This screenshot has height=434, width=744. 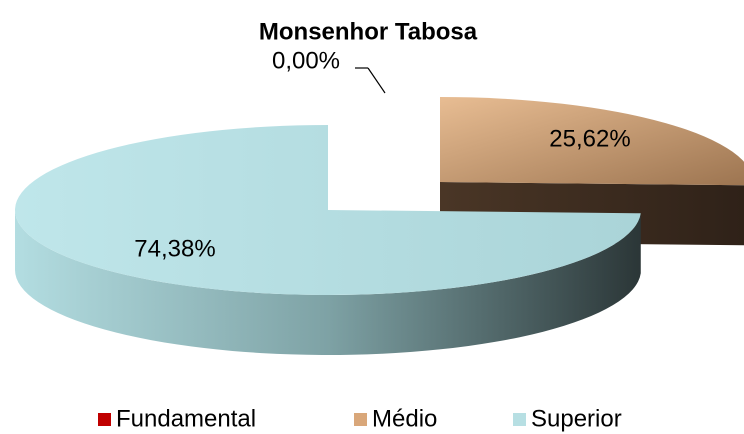 What do you see at coordinates (174, 248) in the screenshot?
I see `data-label: 74,38%` at bounding box center [174, 248].